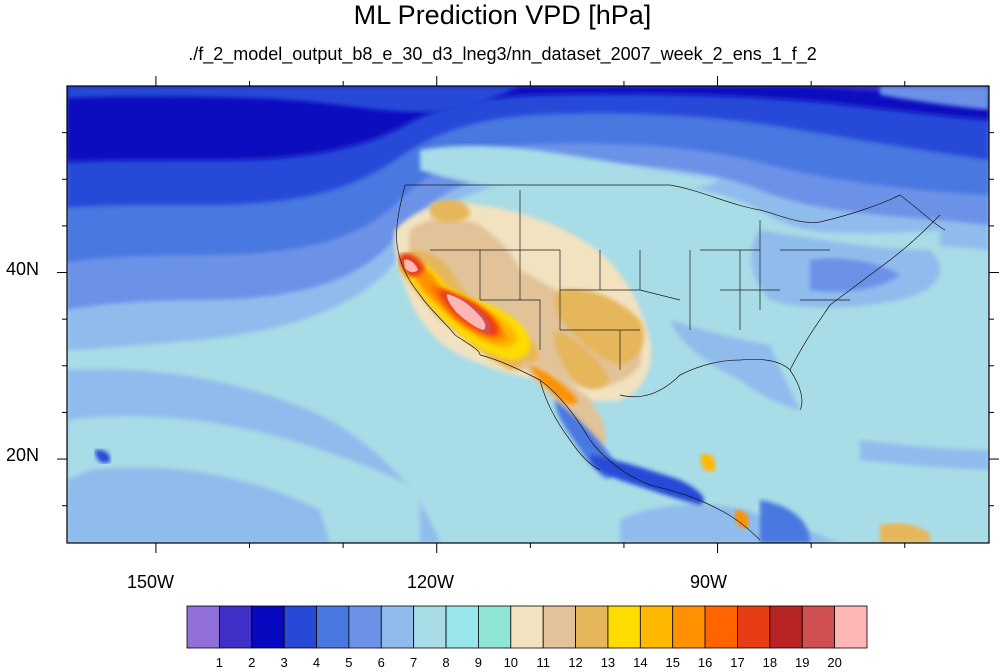 The width and height of the screenshot is (1005, 672). Describe the element at coordinates (802, 662) in the screenshot. I see `colorbar-label: 19` at that location.